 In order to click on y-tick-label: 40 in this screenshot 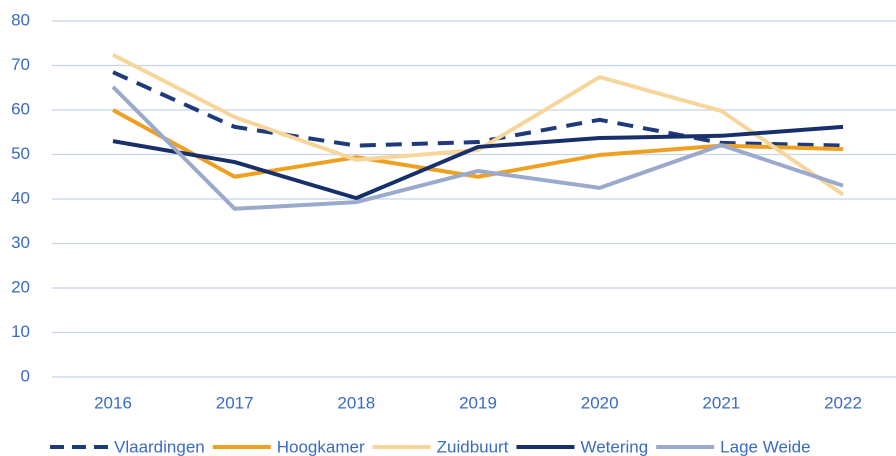, I will do `click(20, 197)`.